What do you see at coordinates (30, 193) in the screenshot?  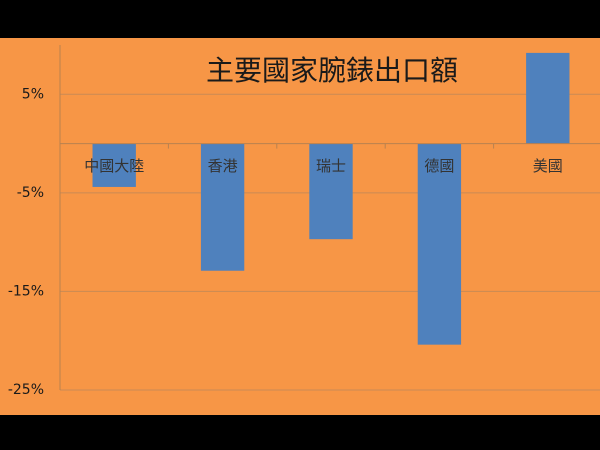 I see `y-tick-label: -5%` at bounding box center [30, 193].